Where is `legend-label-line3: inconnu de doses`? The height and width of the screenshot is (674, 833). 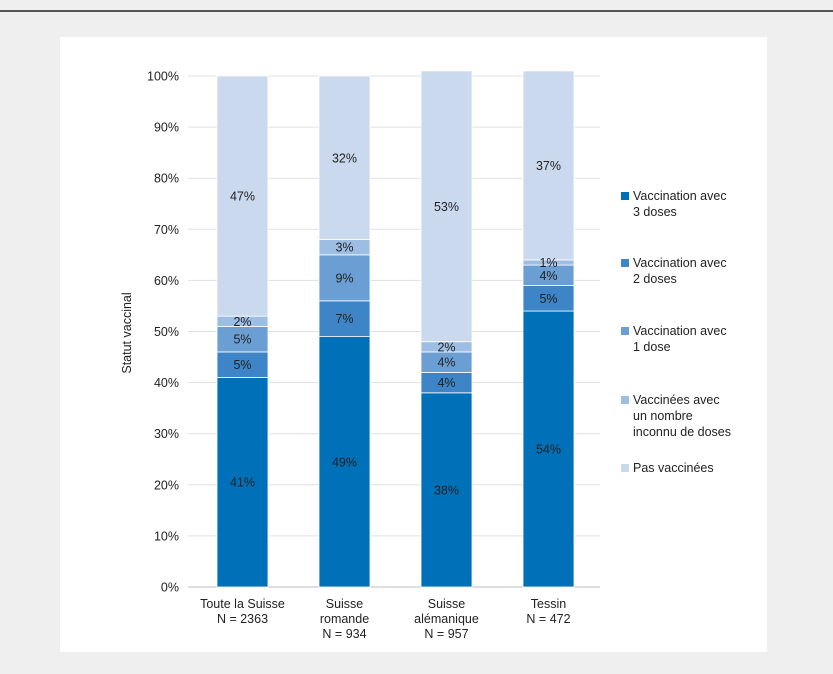 legend-label-line3: inconnu de doses is located at coordinates (682, 432).